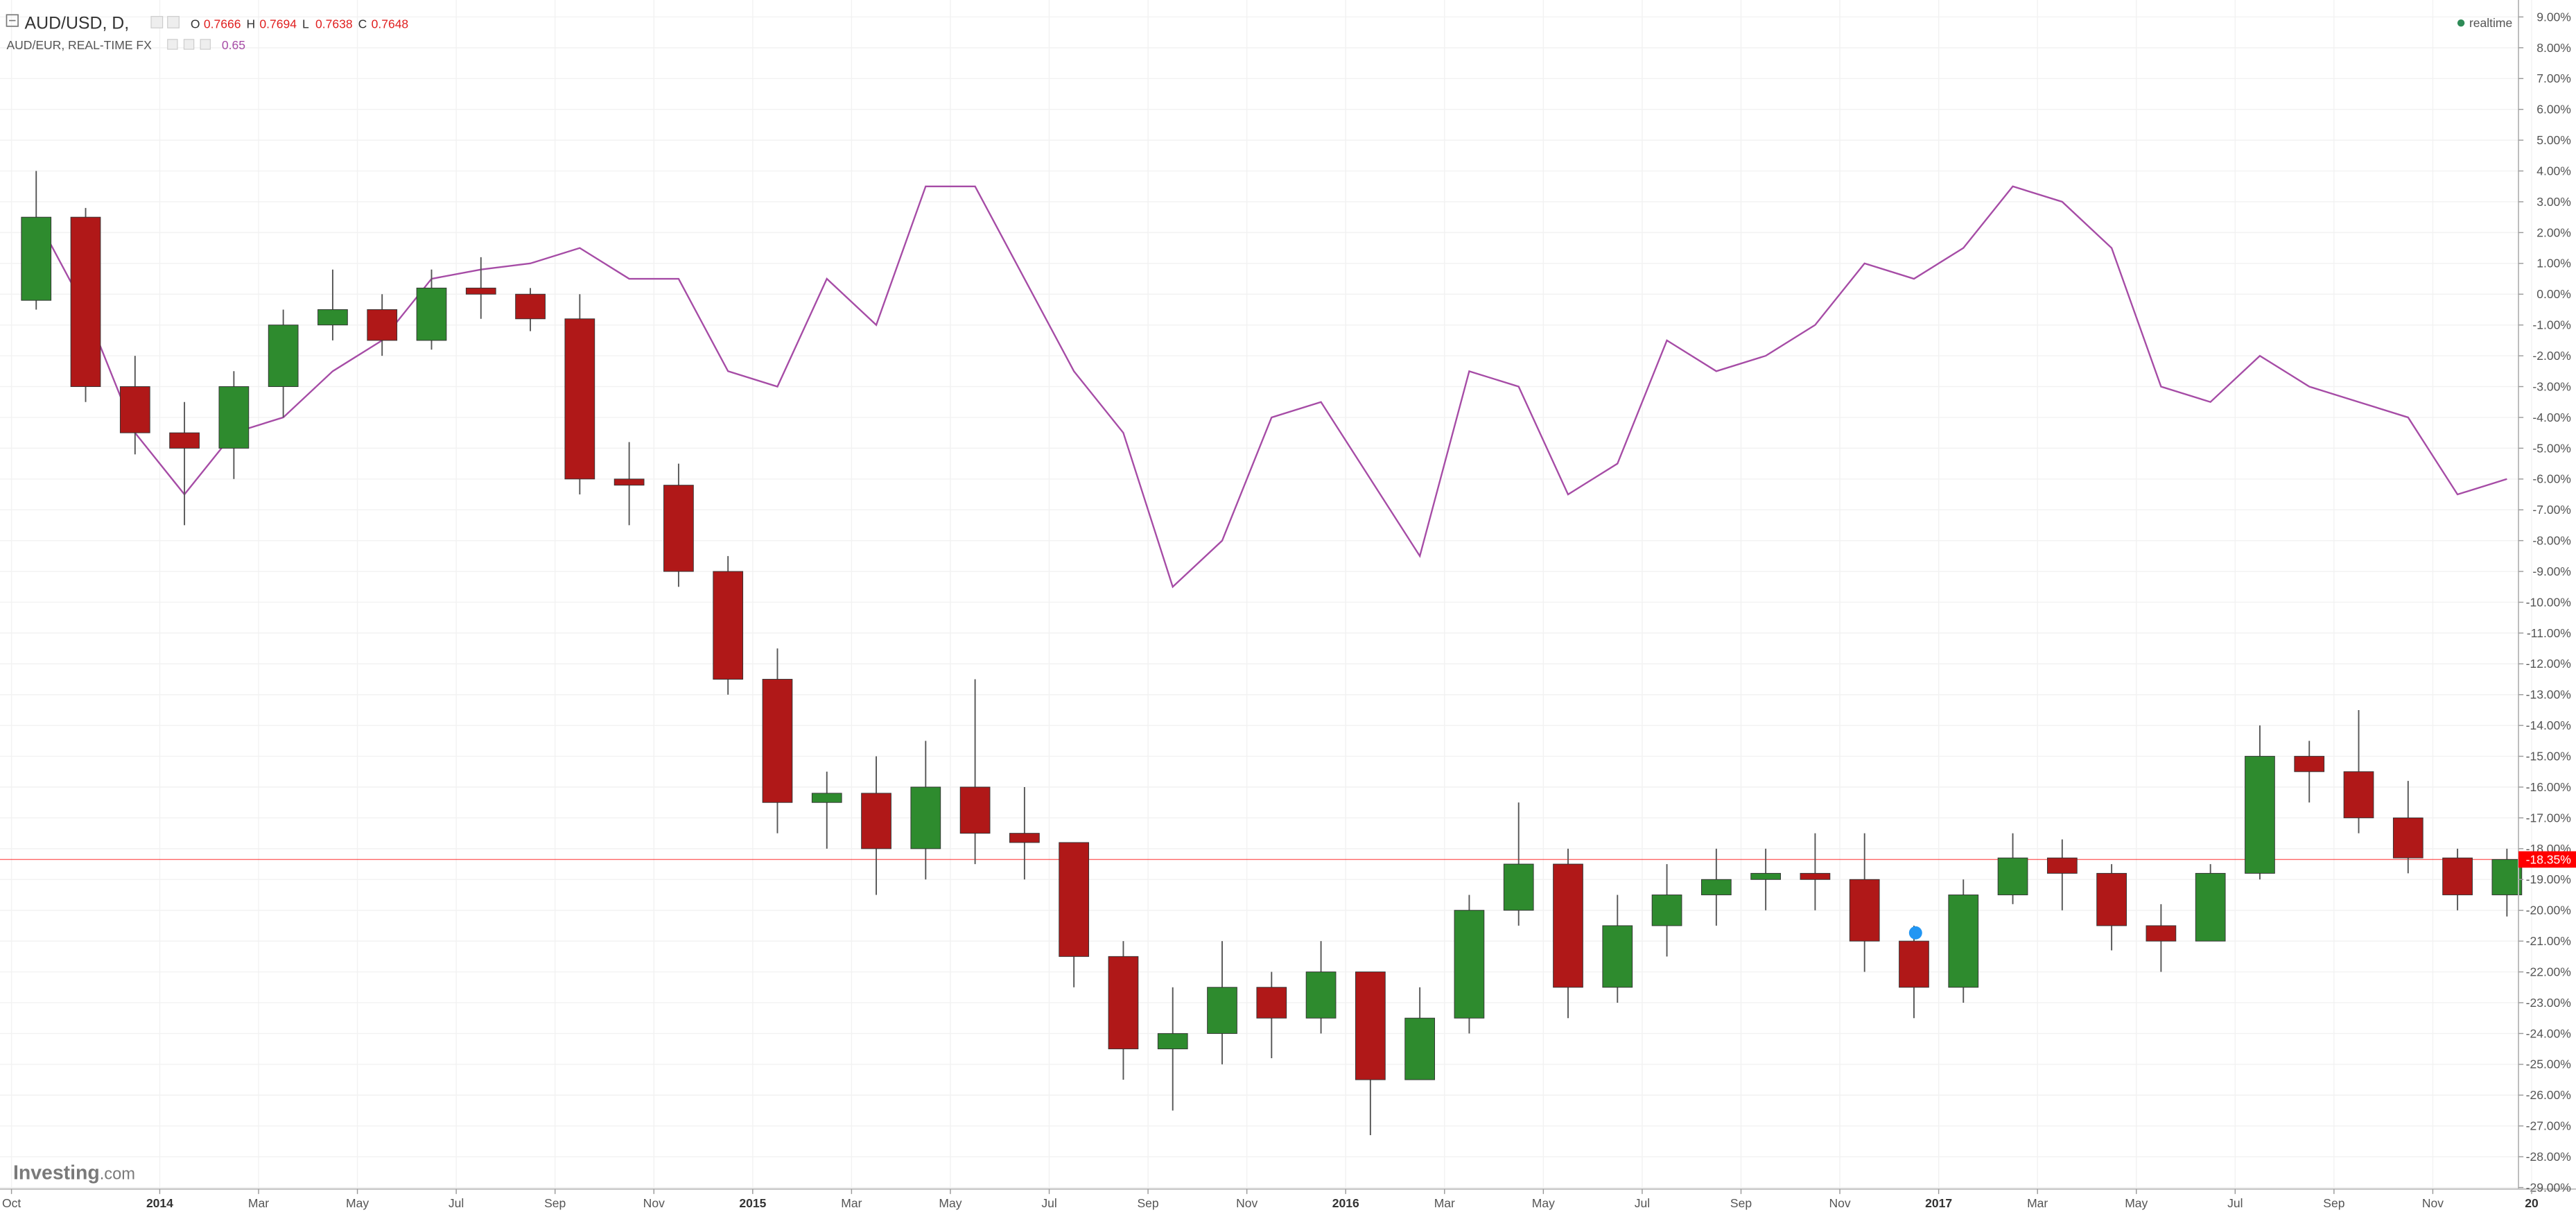 Image resolution: width=2576 pixels, height=1217 pixels. What do you see at coordinates (2548, 725) in the screenshot?
I see `y-tick-label: -14.00%` at bounding box center [2548, 725].